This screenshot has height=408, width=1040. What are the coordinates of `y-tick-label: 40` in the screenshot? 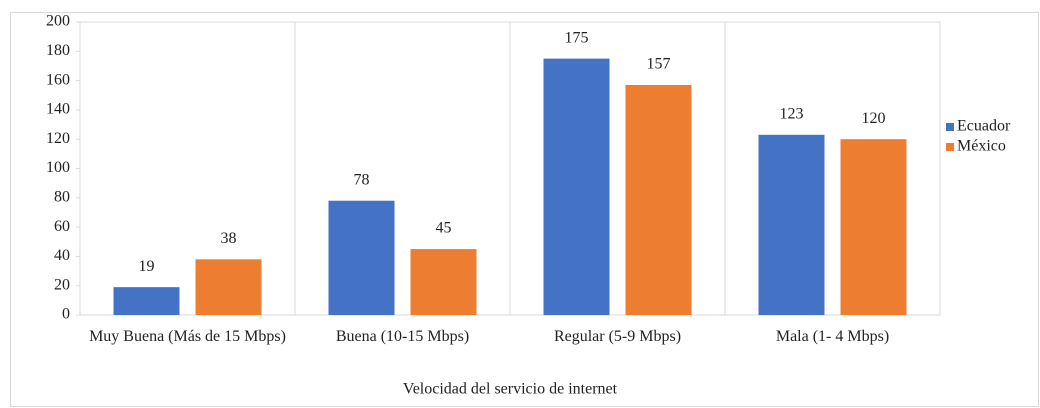 It's located at (62, 255).